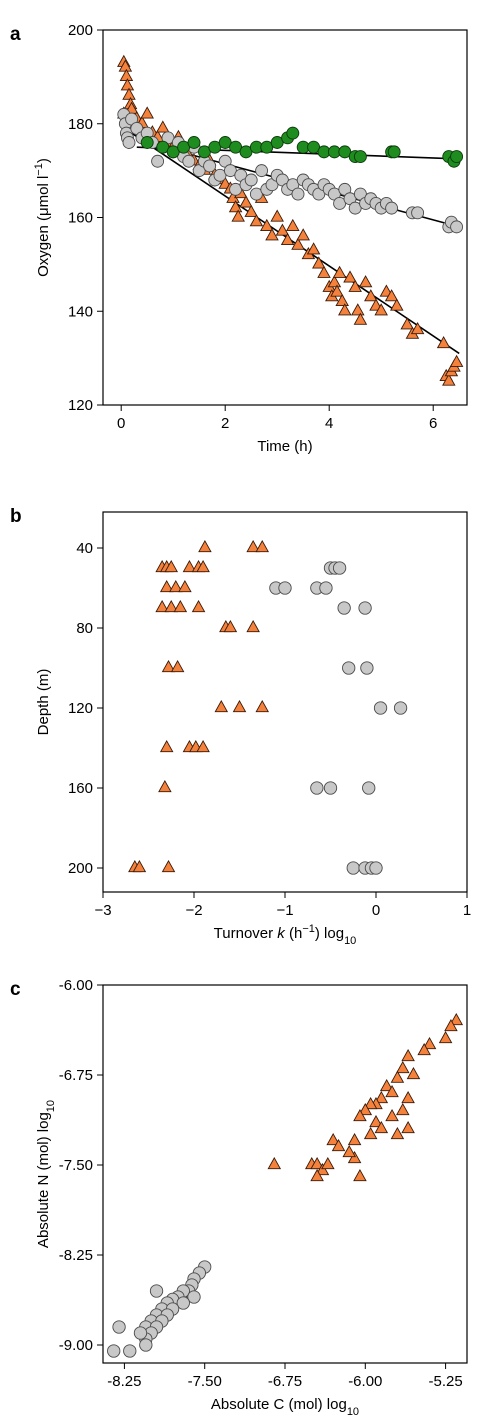 This screenshot has width=484, height=1422. Describe the element at coordinates (76, 985) in the screenshot. I see `y-tick-label: -6.00` at that location.